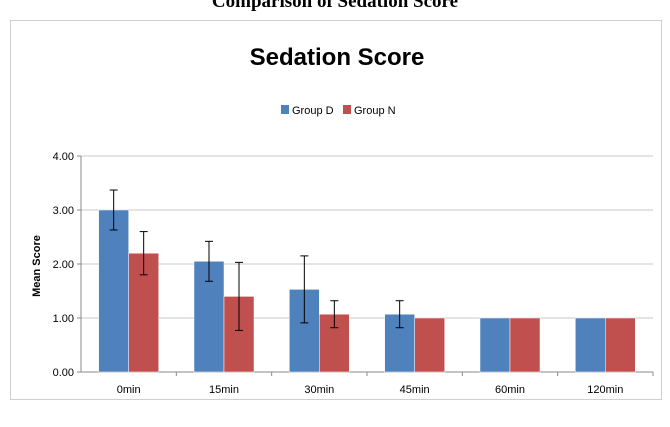 The width and height of the screenshot is (670, 427). I want to click on y-axis-label: Mean Score, so click(37, 266).